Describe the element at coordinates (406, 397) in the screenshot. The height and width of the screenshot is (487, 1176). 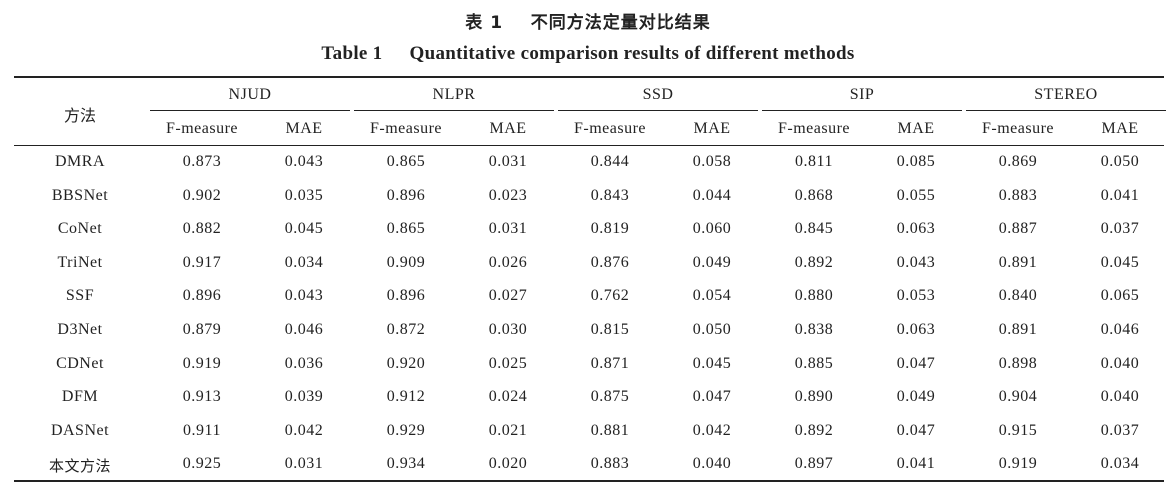
I see `f-measure-cell: 0.912` at that location.